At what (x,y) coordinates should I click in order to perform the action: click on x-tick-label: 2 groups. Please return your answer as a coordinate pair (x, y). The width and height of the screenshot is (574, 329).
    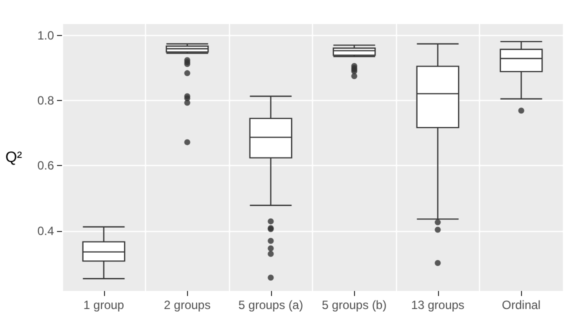
    Looking at the image, I should click on (187, 305).